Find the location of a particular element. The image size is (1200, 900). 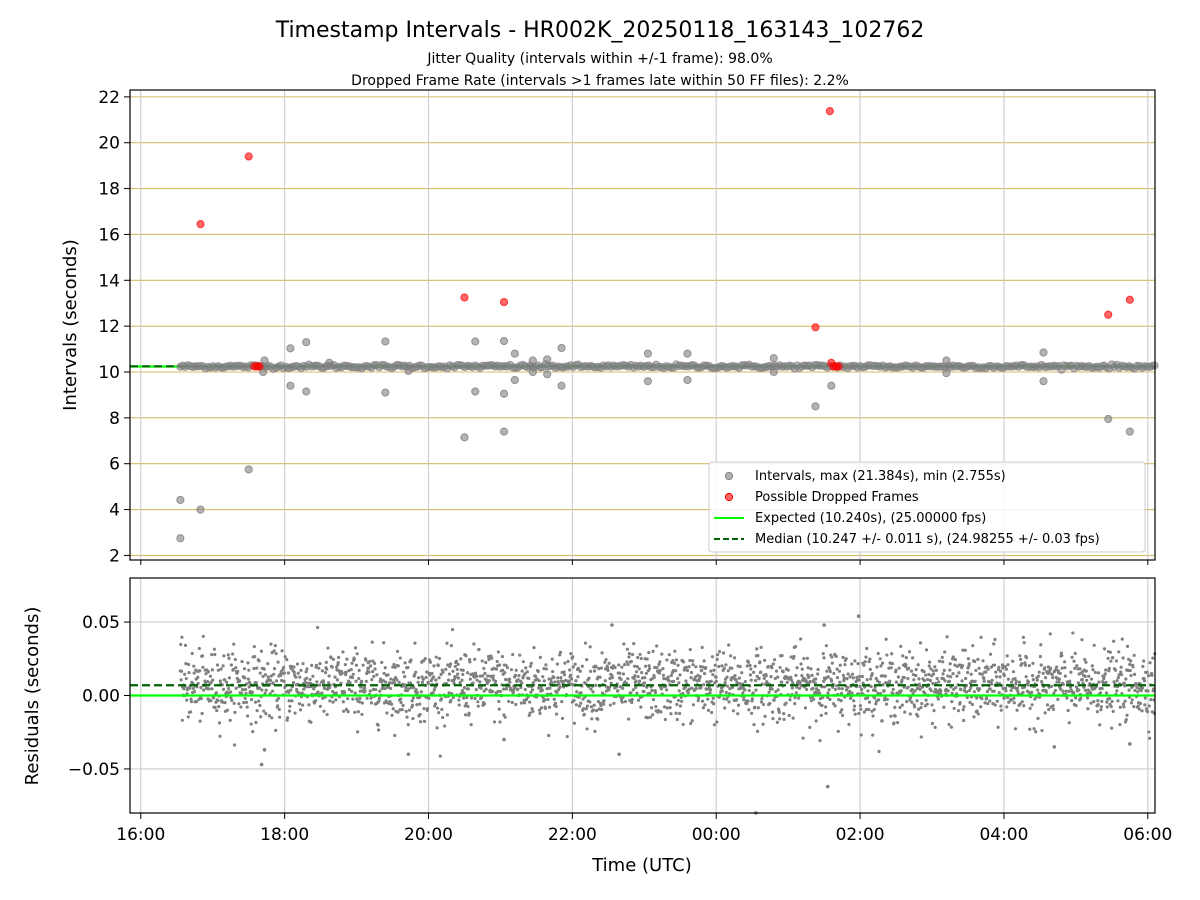

y-tick-label: 10 is located at coordinates (109, 373).